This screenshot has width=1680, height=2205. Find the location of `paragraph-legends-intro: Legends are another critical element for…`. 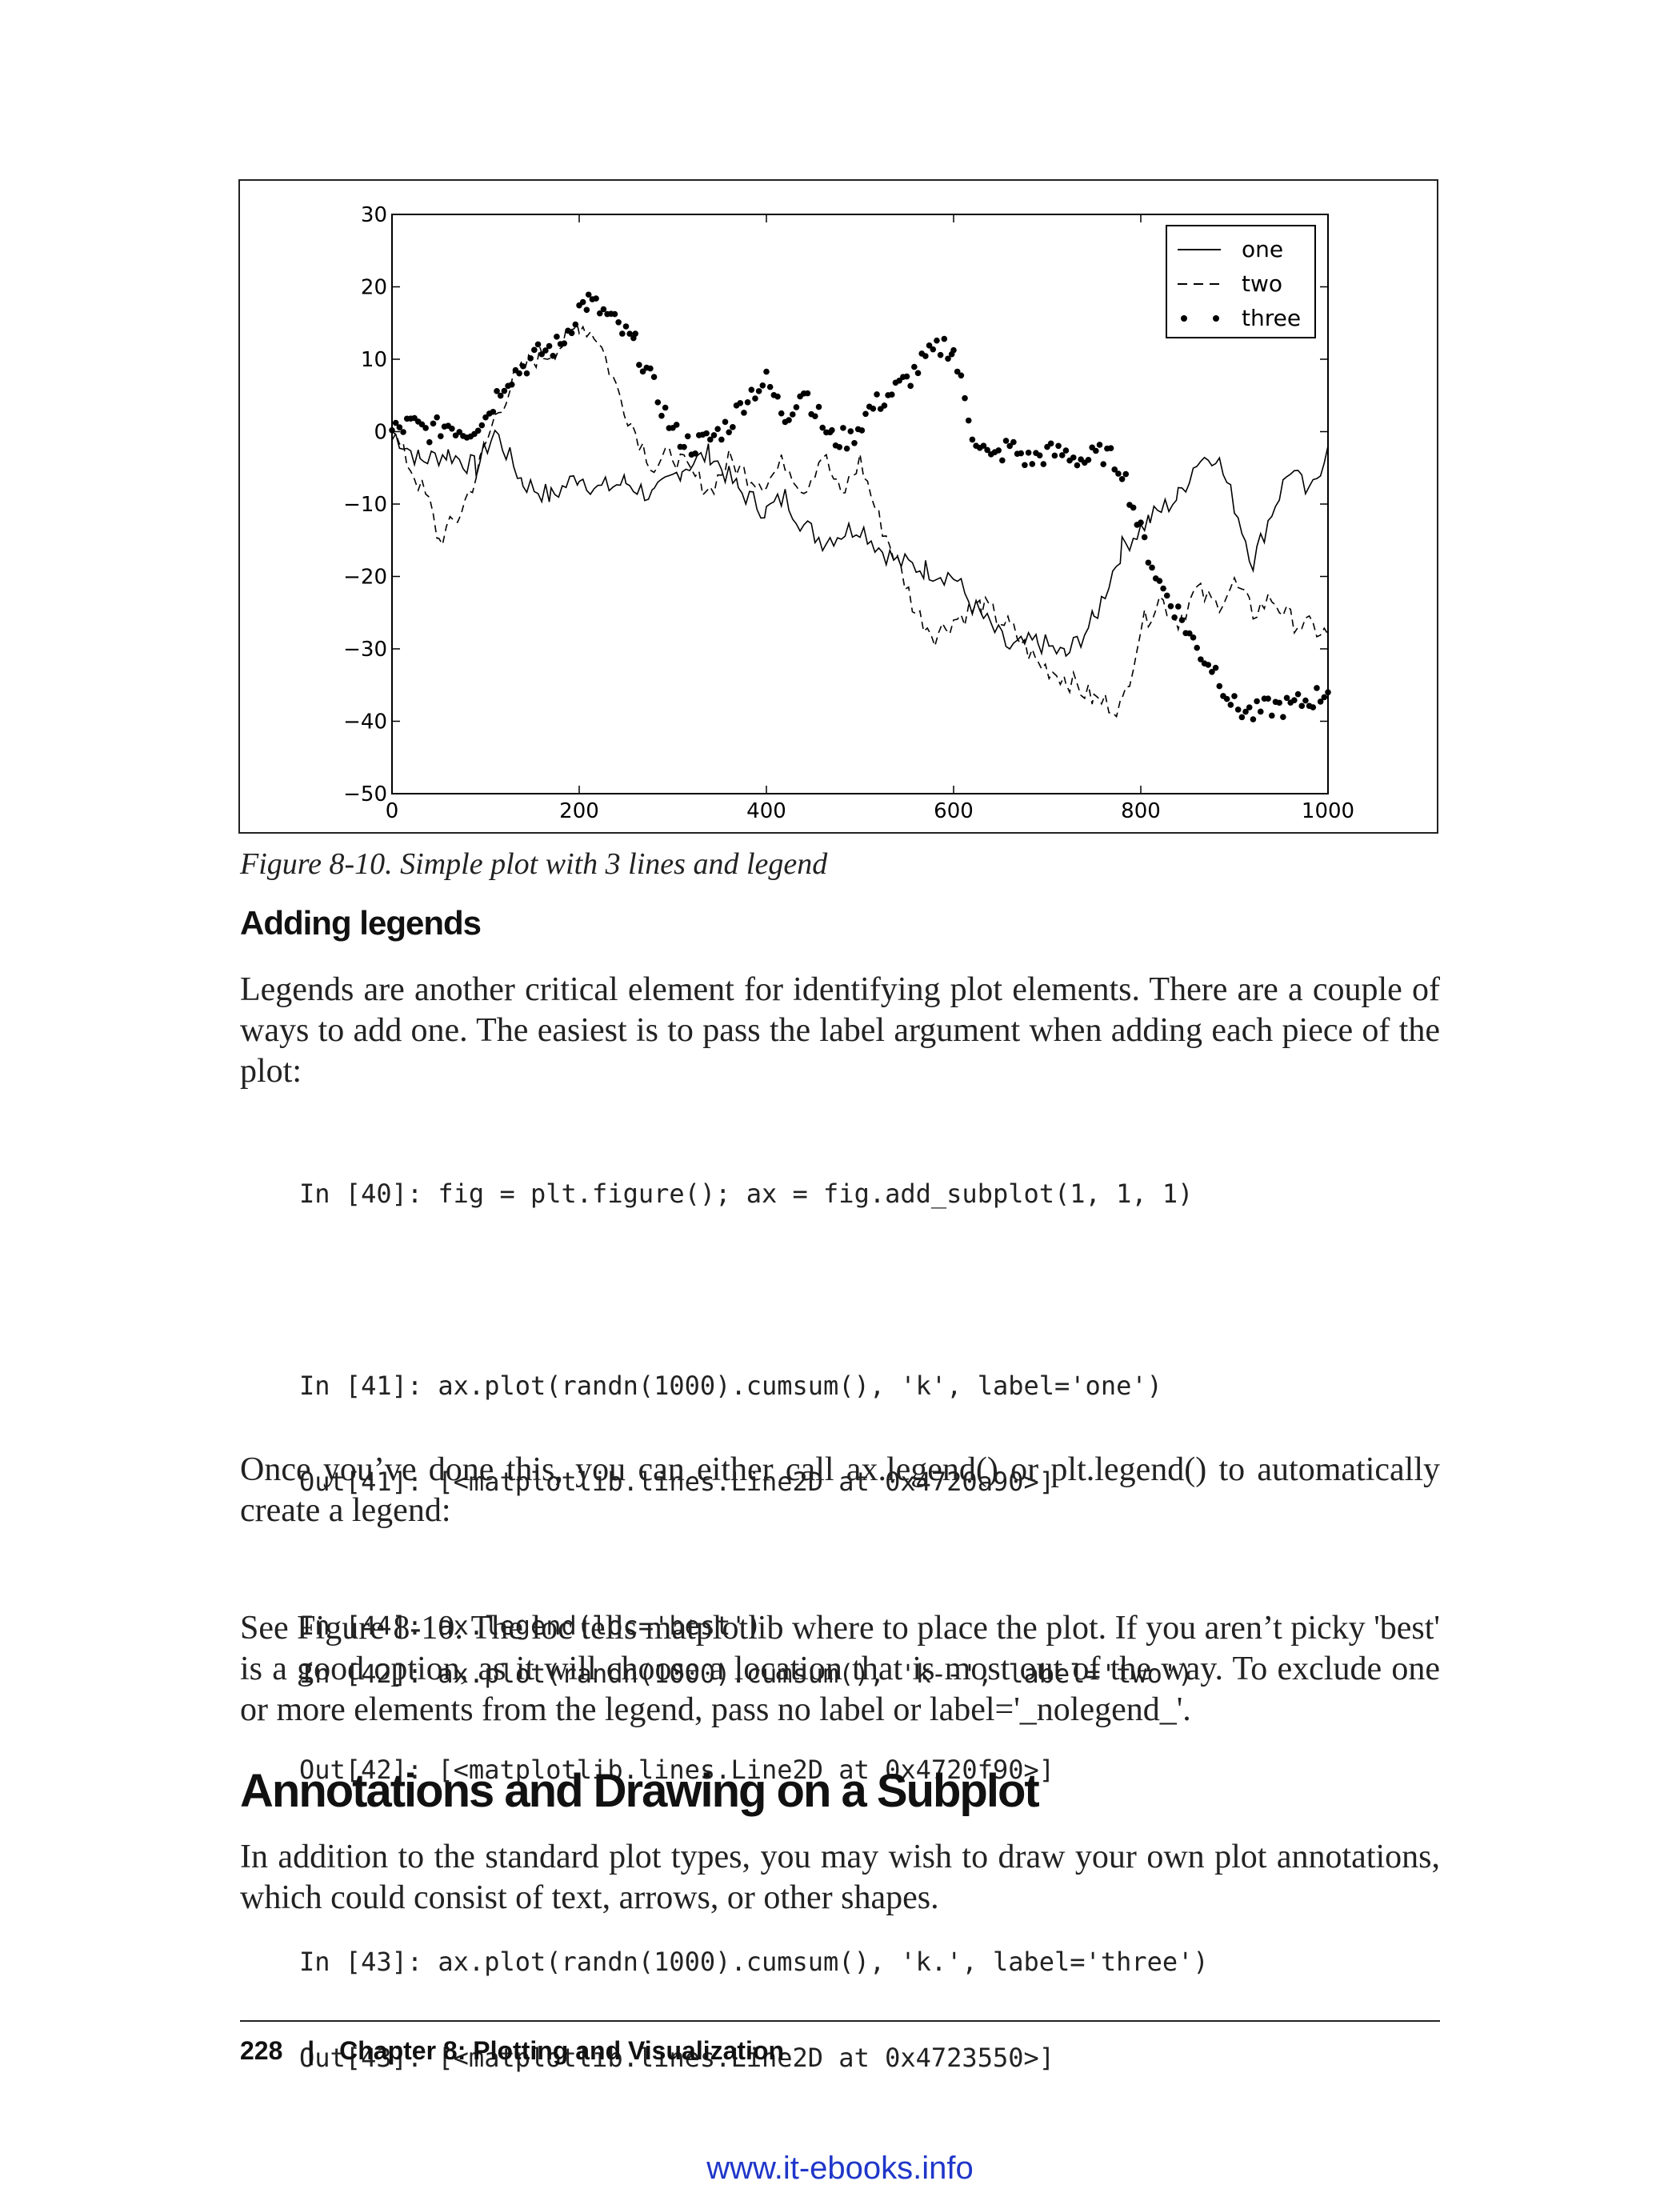

paragraph-legends-intro: Legends are another critical element for… is located at coordinates (840, 1030).